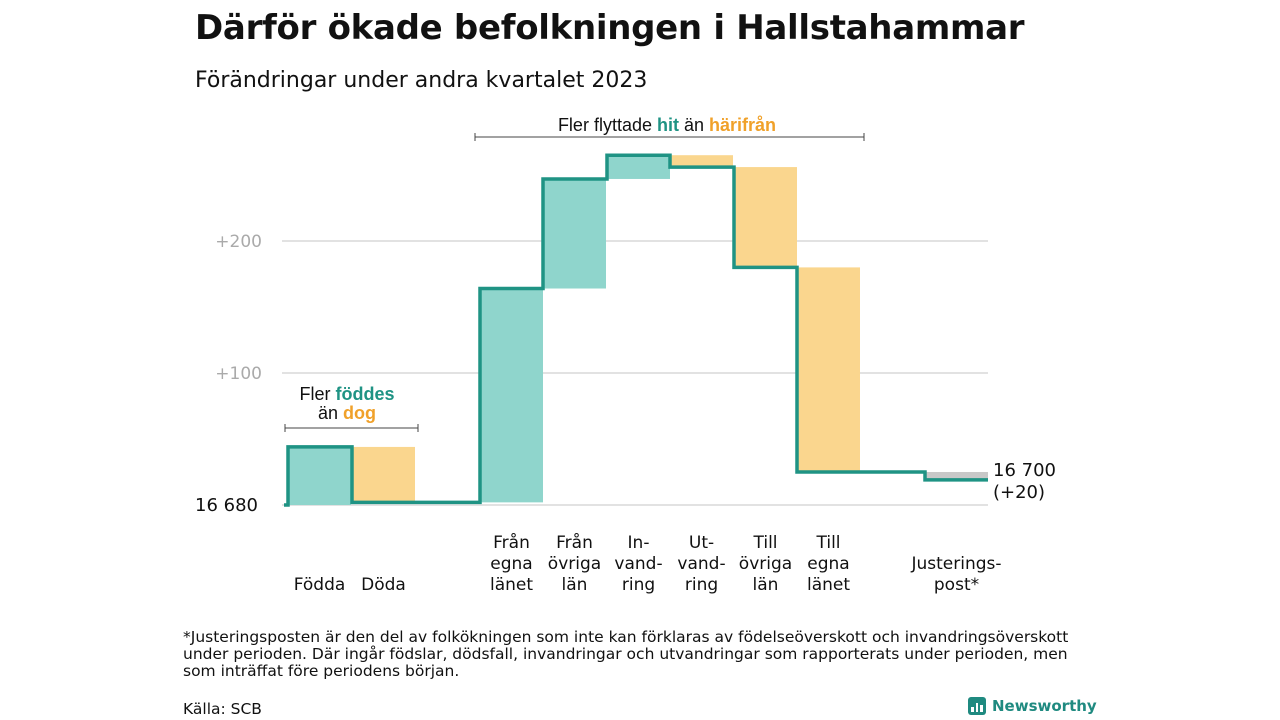 The width and height of the screenshot is (1280, 720). Describe the element at coordinates (956, 476) in the screenshot. I see `bar-justeringspost` at that location.